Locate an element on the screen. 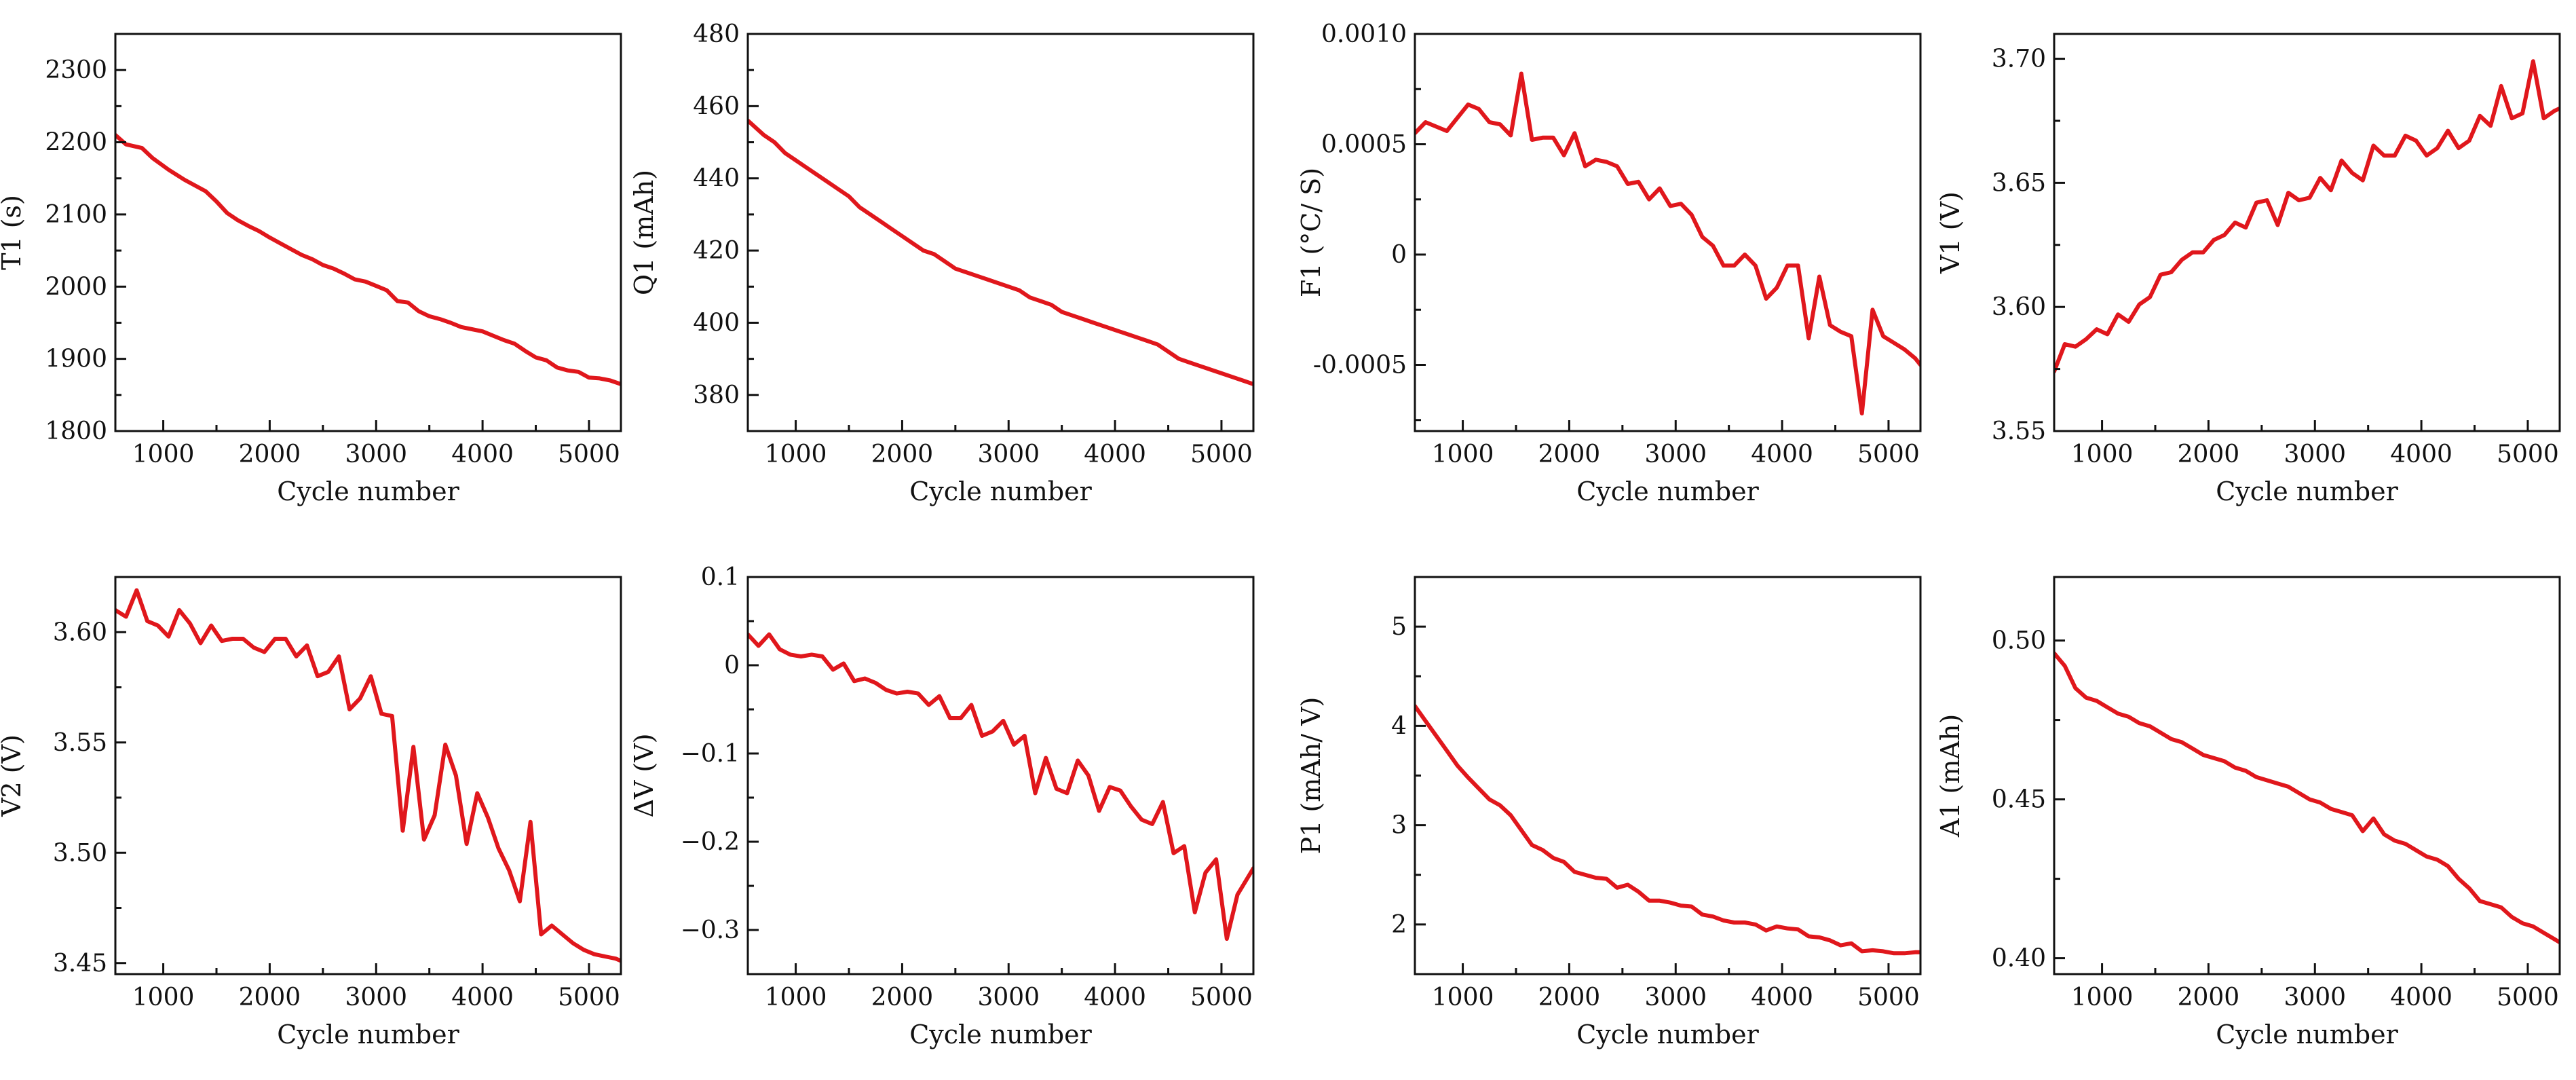 This screenshot has height=1080, width=2576. y-axis-label: Q1 (mAh) is located at coordinates (644, 233).